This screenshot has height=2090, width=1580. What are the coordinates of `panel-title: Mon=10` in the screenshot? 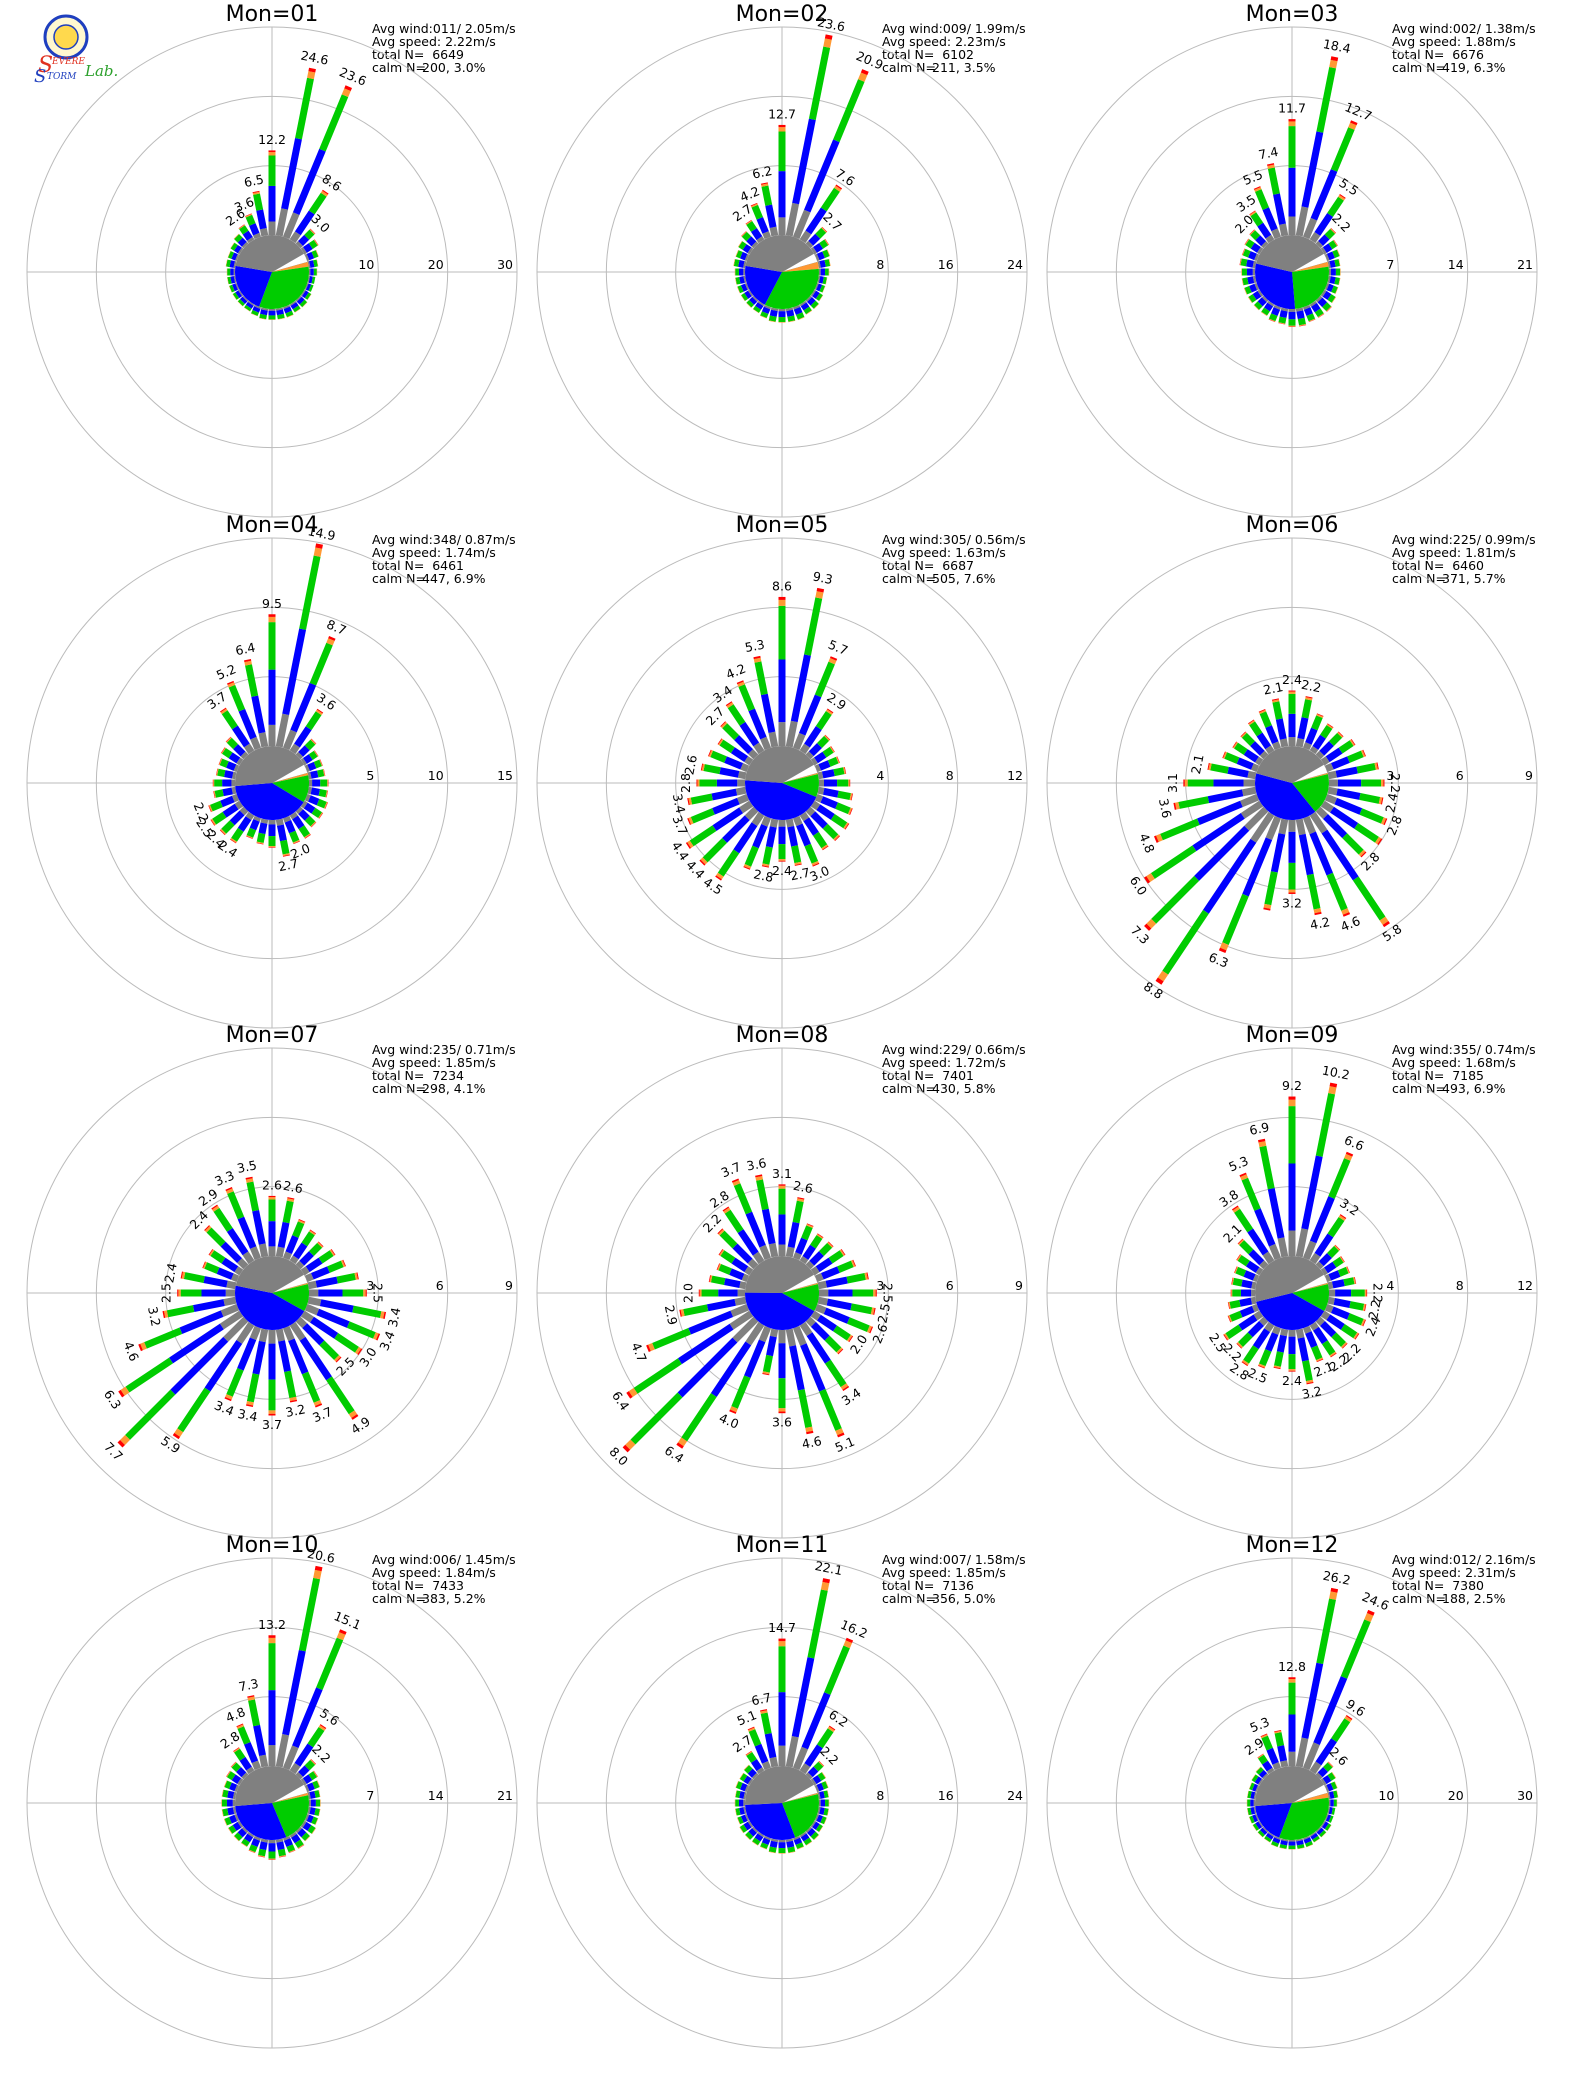 It's located at (272, 1545).